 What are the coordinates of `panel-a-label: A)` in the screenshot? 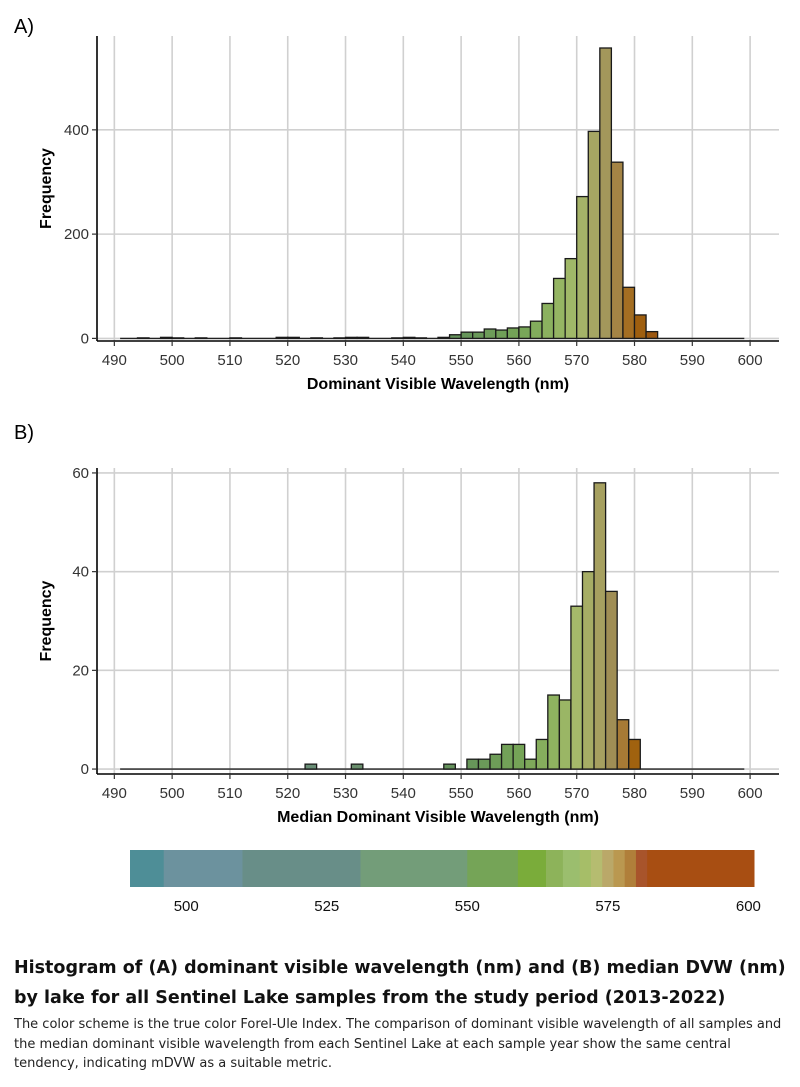 It's located at (24, 27).